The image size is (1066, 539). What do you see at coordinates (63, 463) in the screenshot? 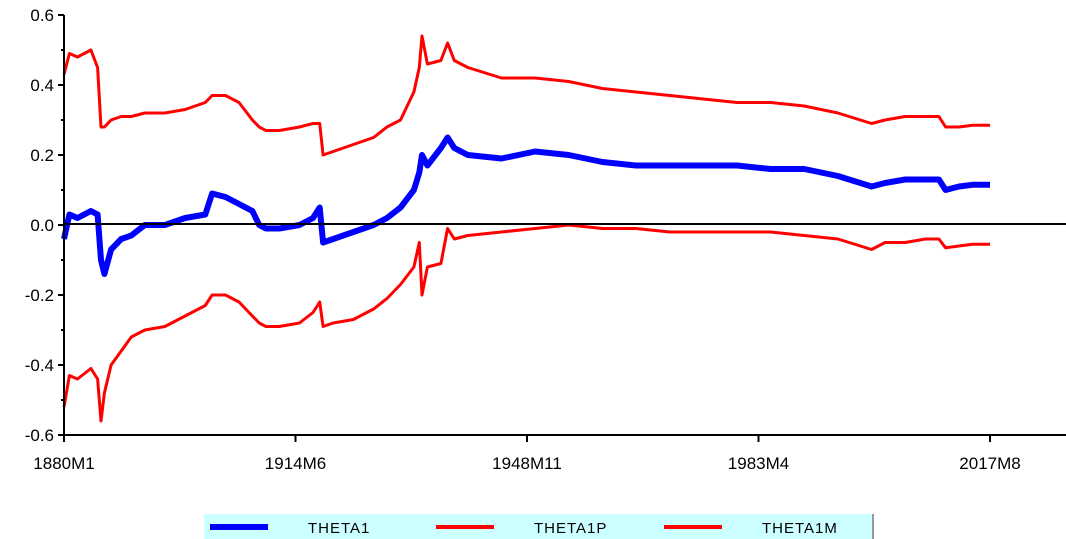
I see `x-tick-label: 1880M1` at bounding box center [63, 463].